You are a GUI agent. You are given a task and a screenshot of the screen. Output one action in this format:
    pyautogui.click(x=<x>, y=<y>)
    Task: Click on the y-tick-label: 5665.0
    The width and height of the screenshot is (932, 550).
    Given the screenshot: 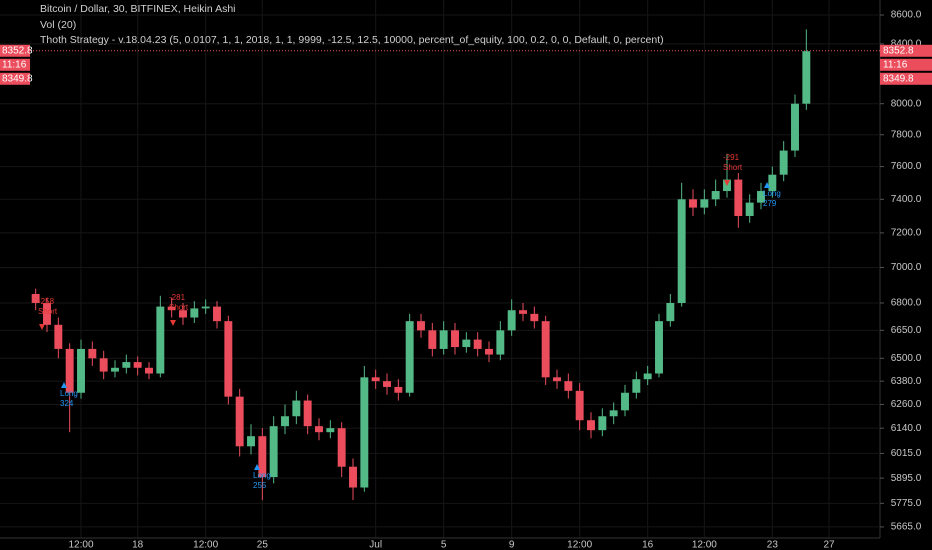 What is the action you would take?
    pyautogui.click(x=906, y=527)
    